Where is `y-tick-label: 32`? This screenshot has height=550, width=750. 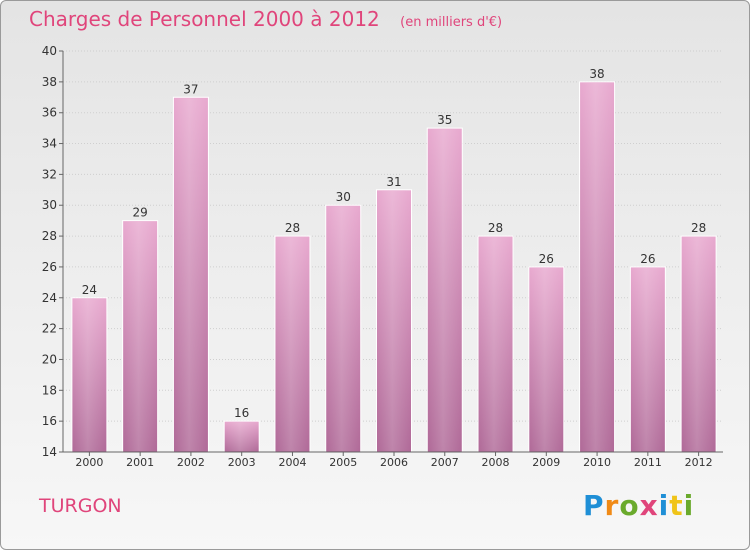
y-tick-label: 32 is located at coordinates (49, 174).